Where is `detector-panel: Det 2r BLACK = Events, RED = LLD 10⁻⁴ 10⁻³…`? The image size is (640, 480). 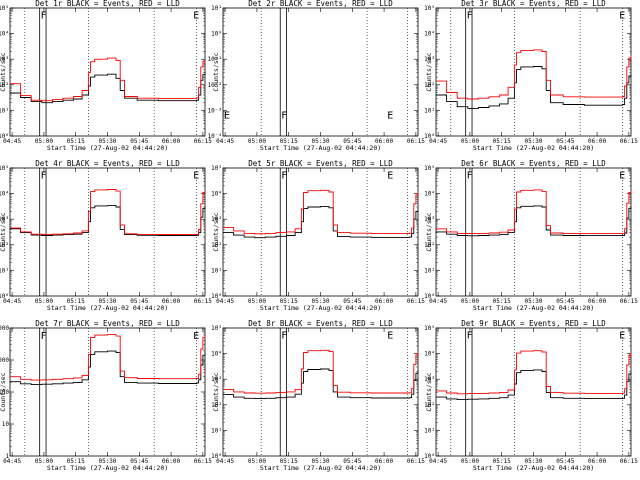 detector-panel: Det 2r BLACK = Events, RED = LLD 10⁻⁴ 10⁻³… is located at coordinates (317, 80).